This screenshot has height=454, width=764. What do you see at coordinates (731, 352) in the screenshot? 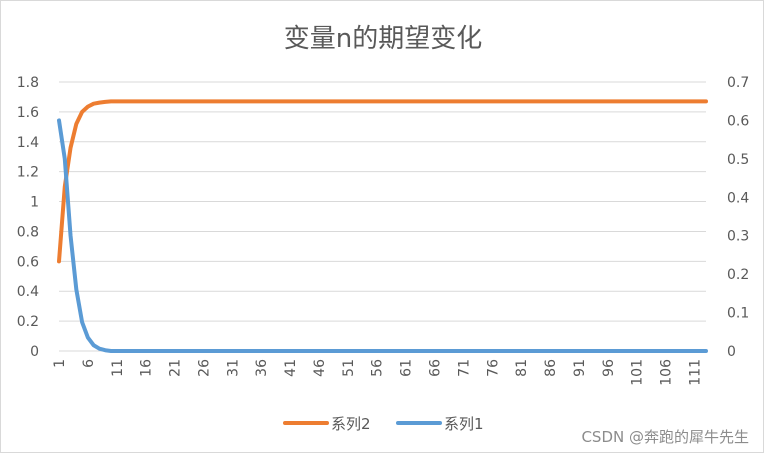
I see `right-tick-label: 0` at bounding box center [731, 352].